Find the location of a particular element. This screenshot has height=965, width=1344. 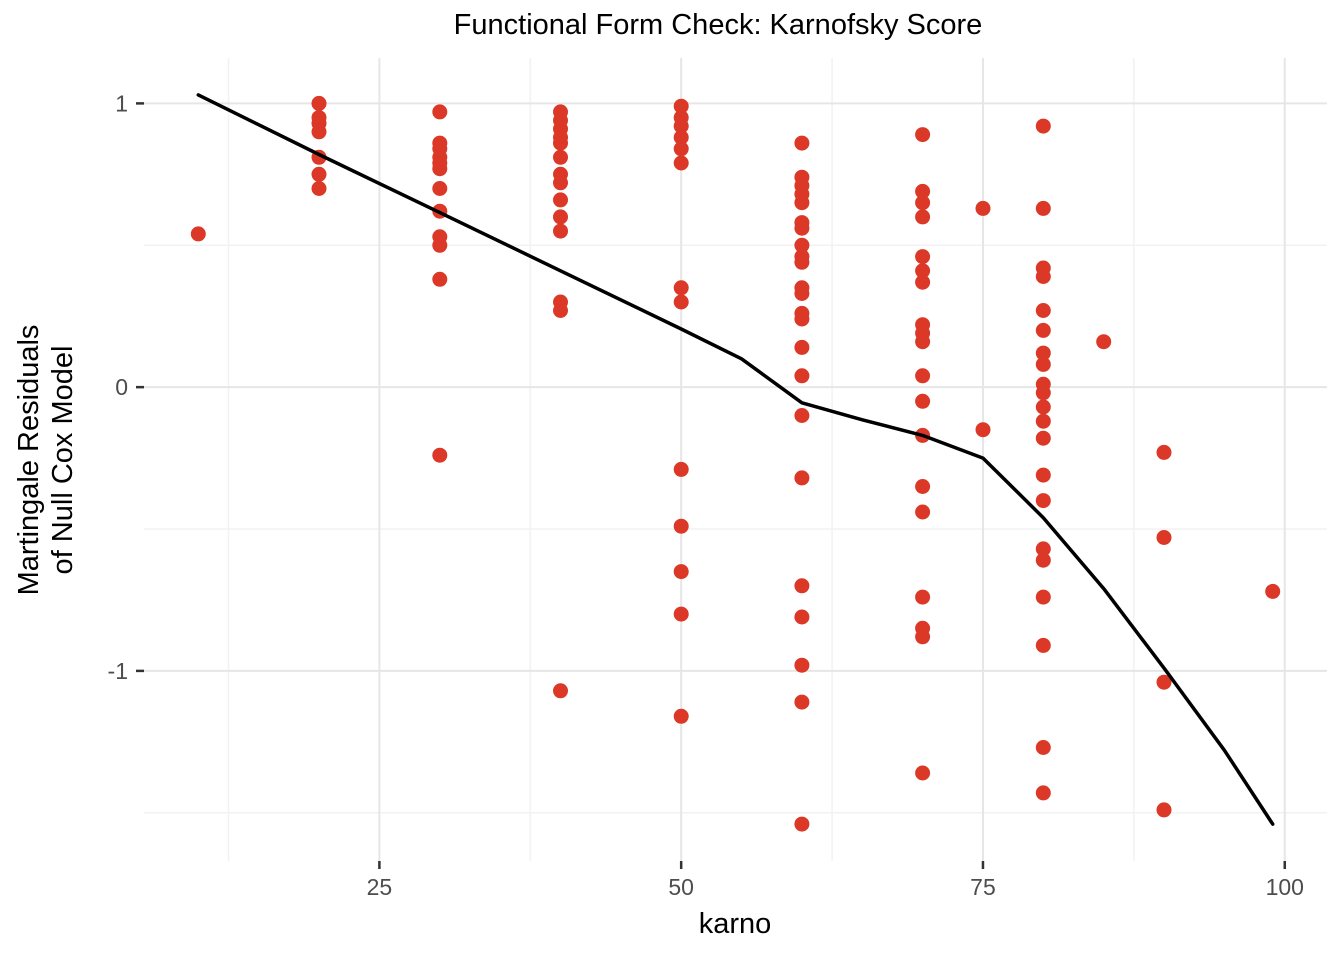

x-tick-label: 50 is located at coordinates (681, 887).